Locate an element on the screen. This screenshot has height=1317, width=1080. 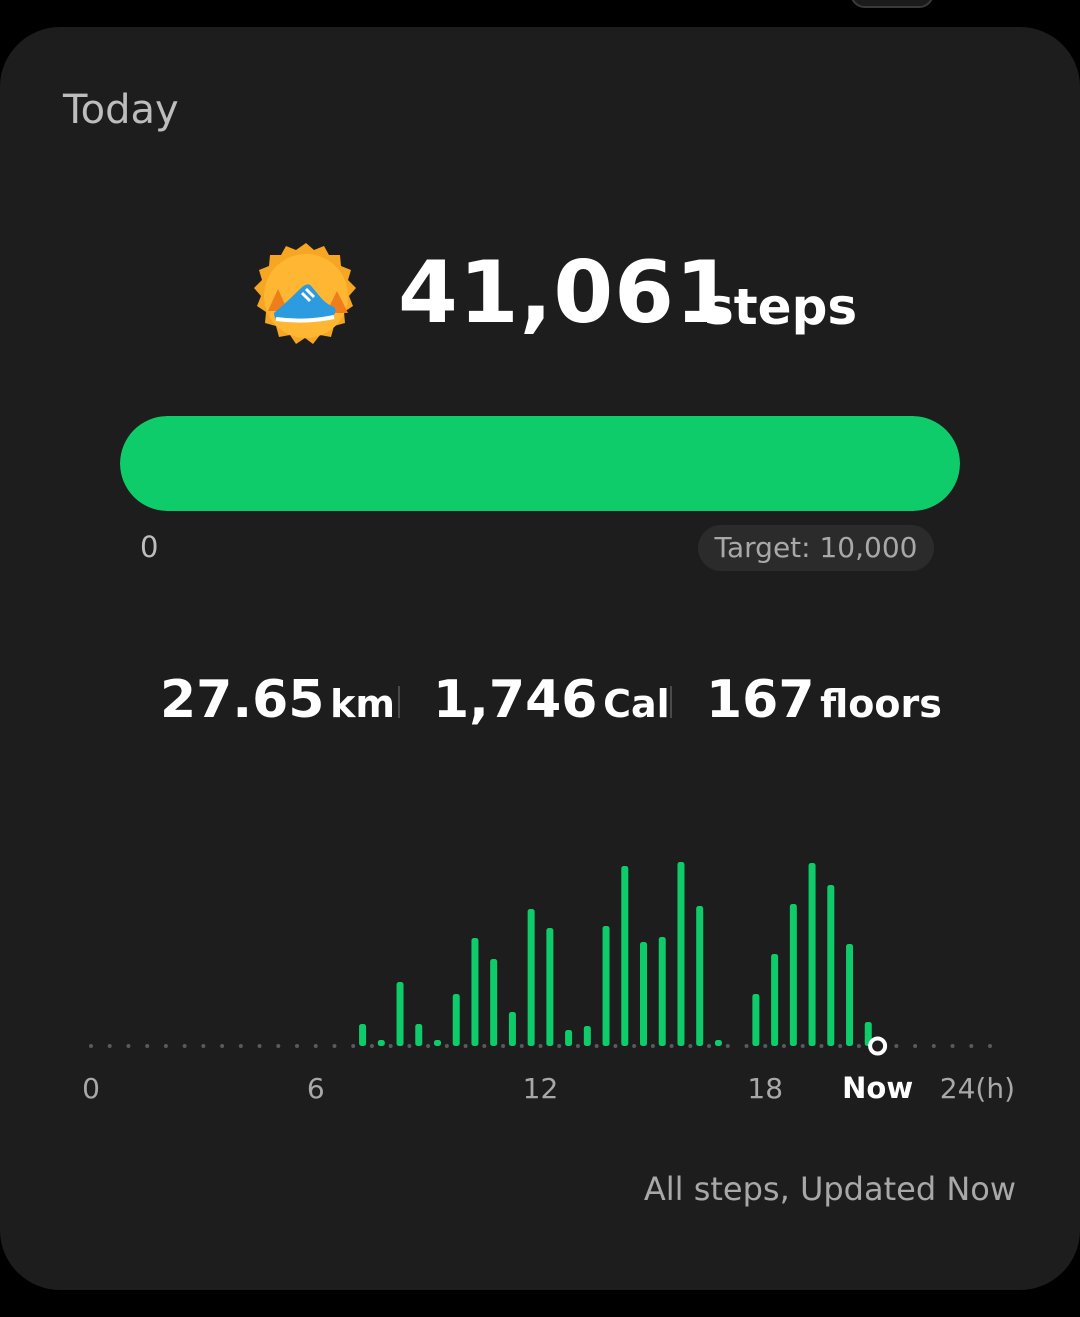
x-tick-label: 0 is located at coordinates (91, 1088).